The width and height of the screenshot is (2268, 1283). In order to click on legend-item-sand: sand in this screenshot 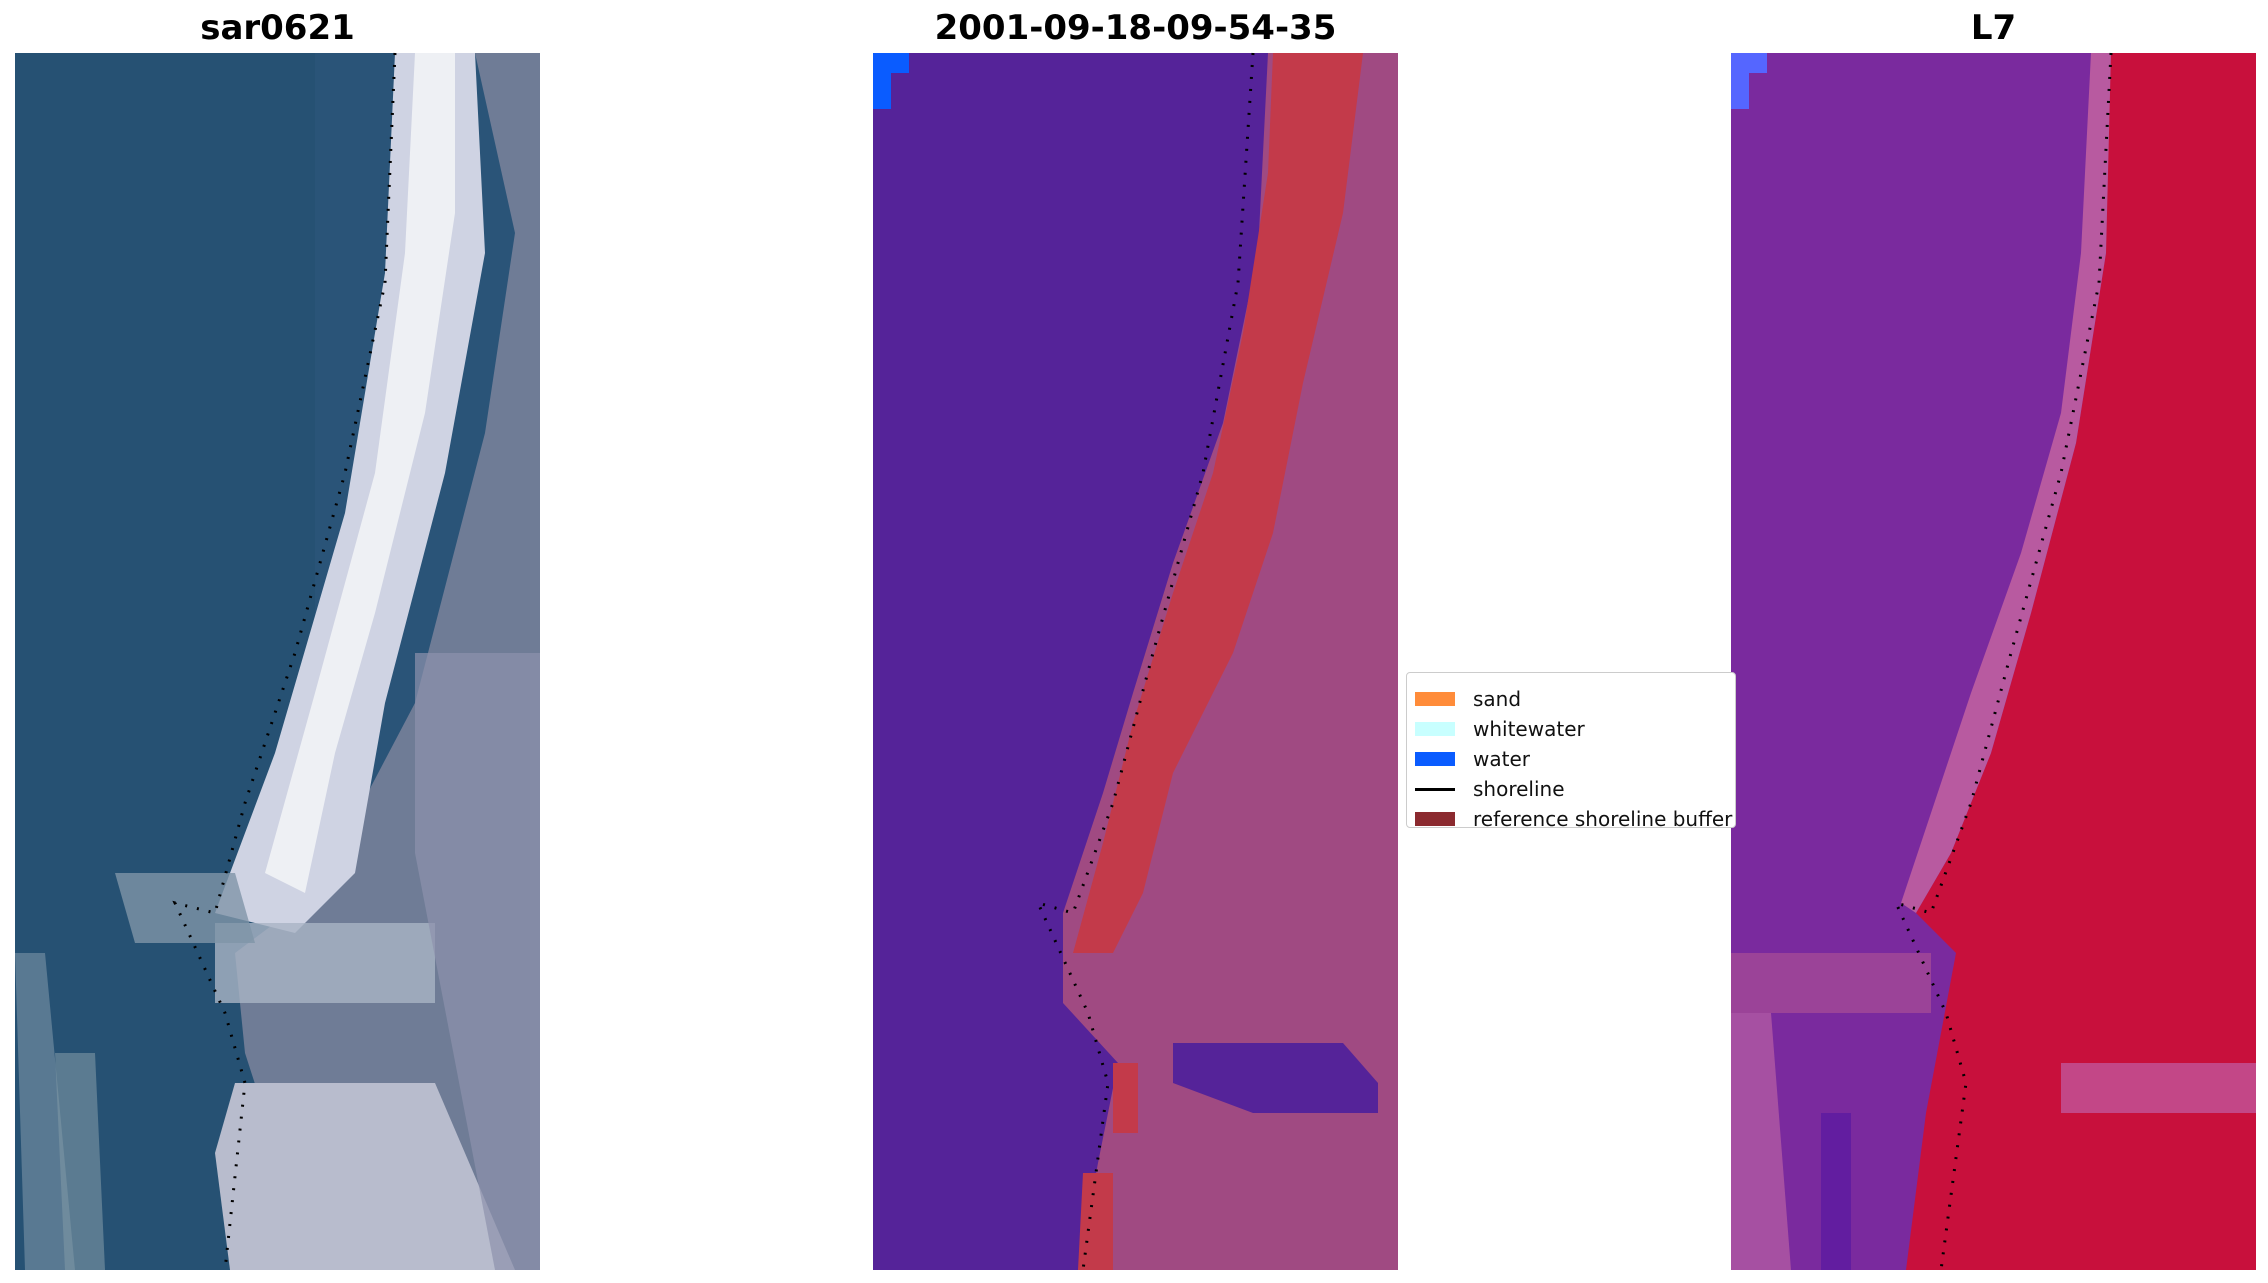, I will do `click(1468, 699)`.